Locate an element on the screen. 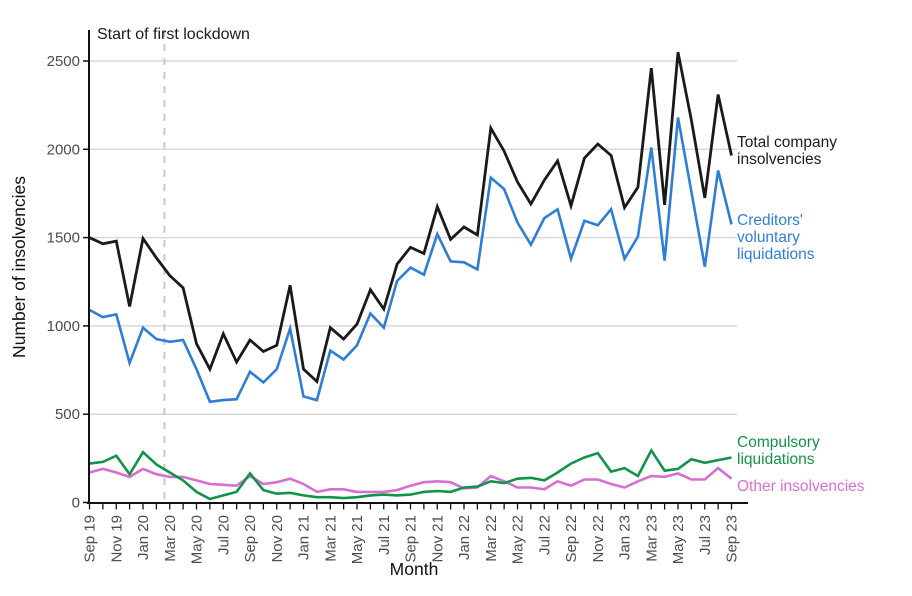 The width and height of the screenshot is (912, 596). y-tick-label-2500: 2500 is located at coordinates (63, 61).